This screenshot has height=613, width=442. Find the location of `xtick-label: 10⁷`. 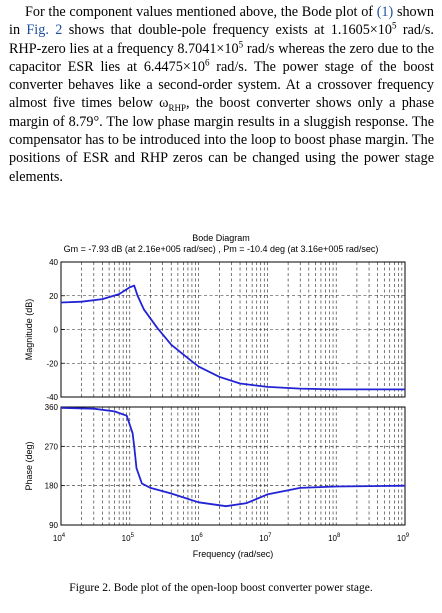

xtick-label: 10⁷ is located at coordinates (265, 538).